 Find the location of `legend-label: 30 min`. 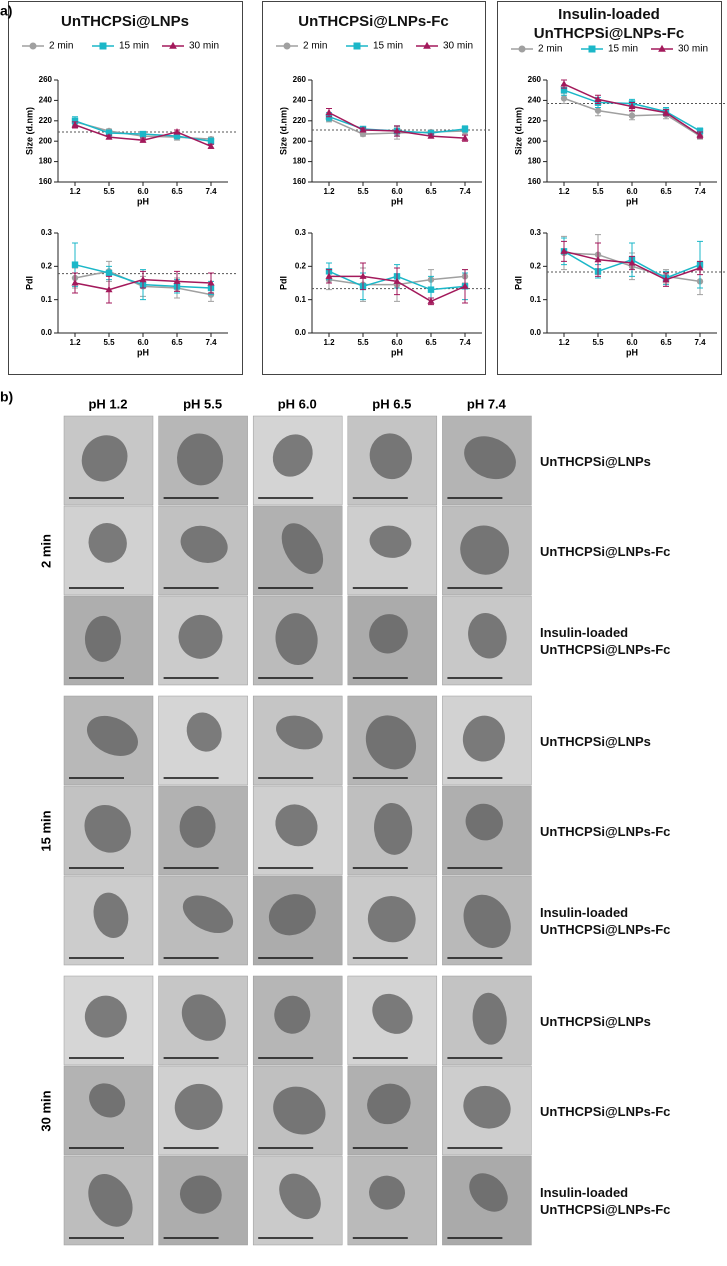

legend-label: 30 min is located at coordinates (693, 49).